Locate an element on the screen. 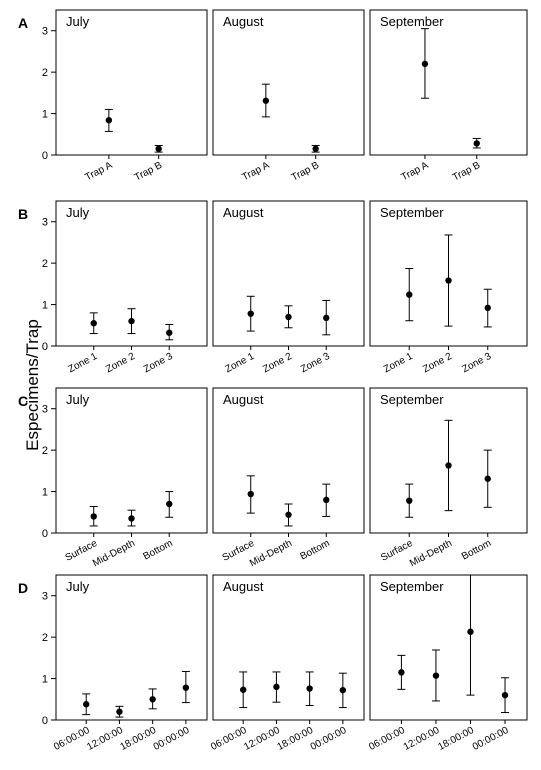  x-tick-label: Trap B is located at coordinates (149, 172).